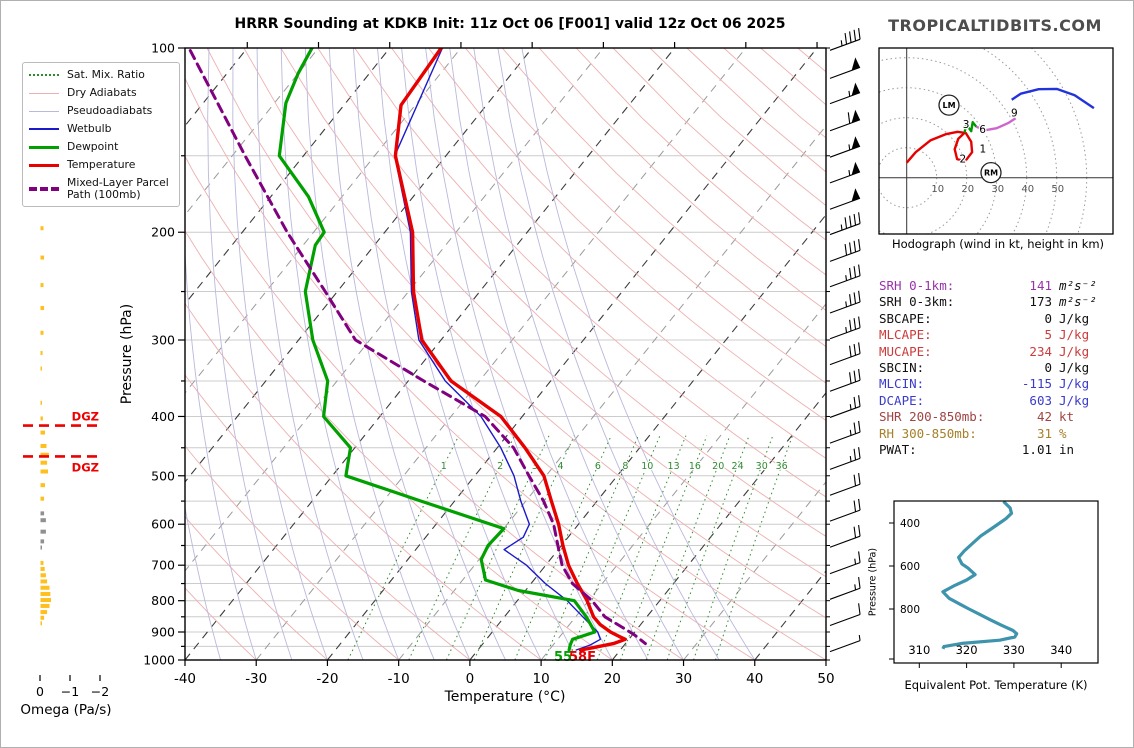  I want to click on svg-text: 330, so click(1014, 650).